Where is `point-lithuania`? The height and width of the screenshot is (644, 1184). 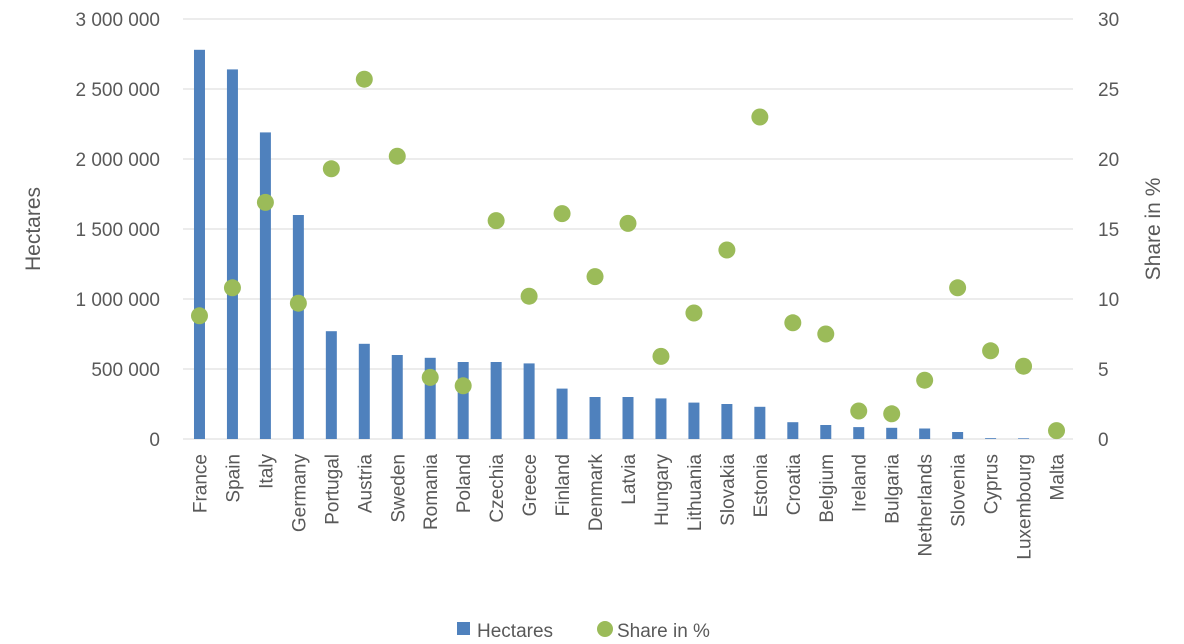
point-lithuania is located at coordinates (694, 313).